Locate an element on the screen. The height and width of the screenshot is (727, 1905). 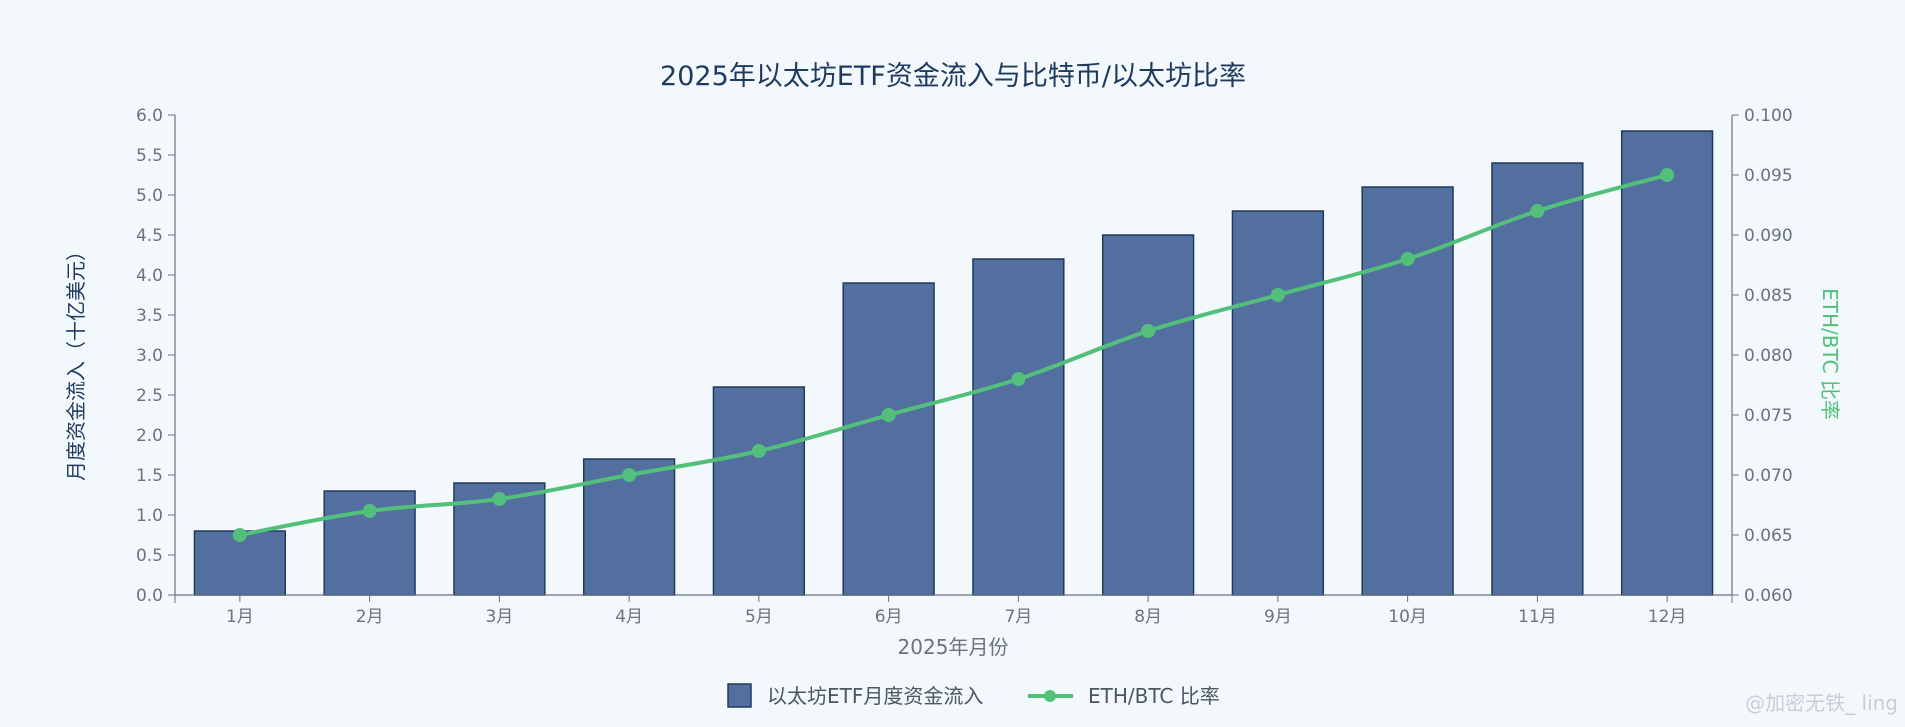
y-tick-label-left: 4.5 is located at coordinates (149, 236).